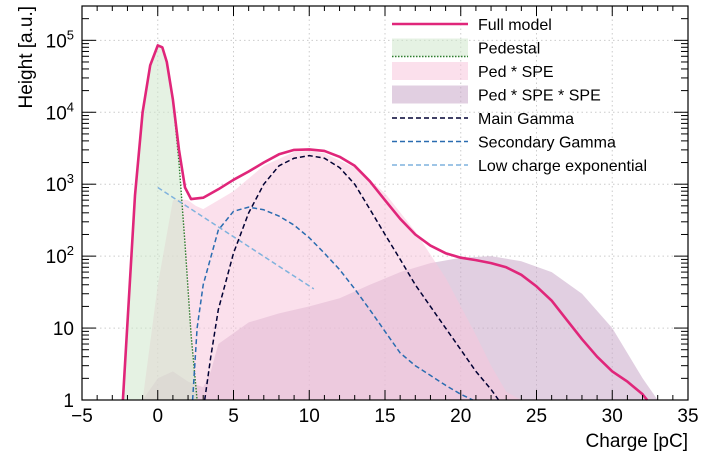 The image size is (704, 456). What do you see at coordinates (233, 416) in the screenshot?
I see `x-tick-label: 5` at bounding box center [233, 416].